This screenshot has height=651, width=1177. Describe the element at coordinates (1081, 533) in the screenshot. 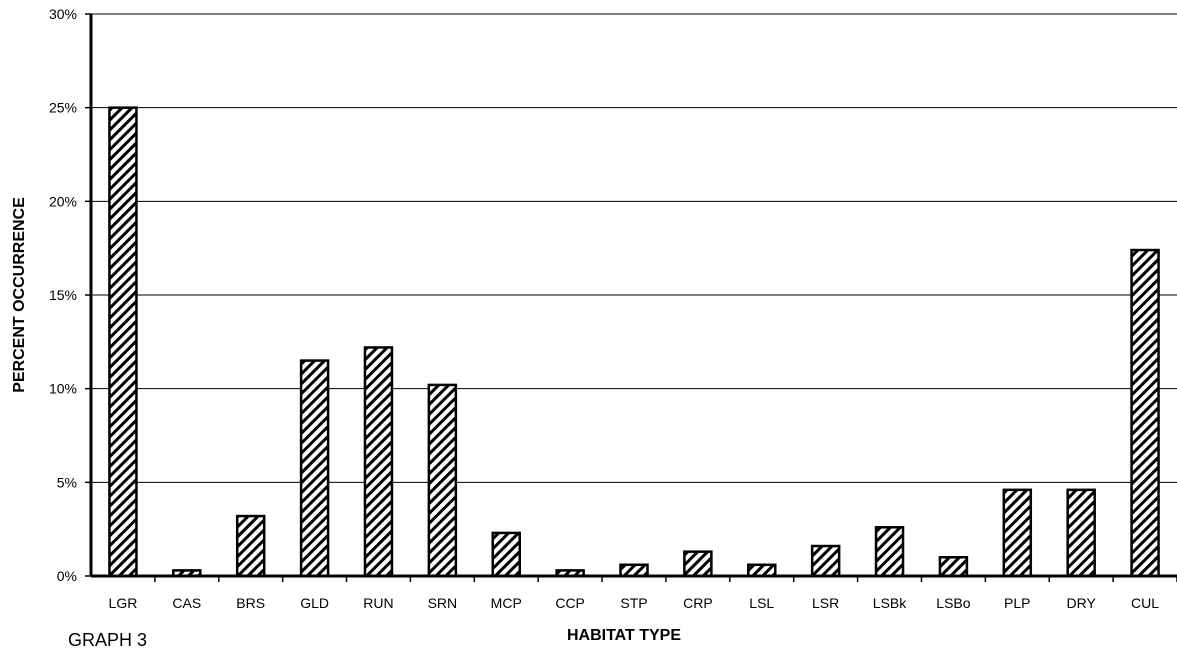

I see `bar-dry` at that location.